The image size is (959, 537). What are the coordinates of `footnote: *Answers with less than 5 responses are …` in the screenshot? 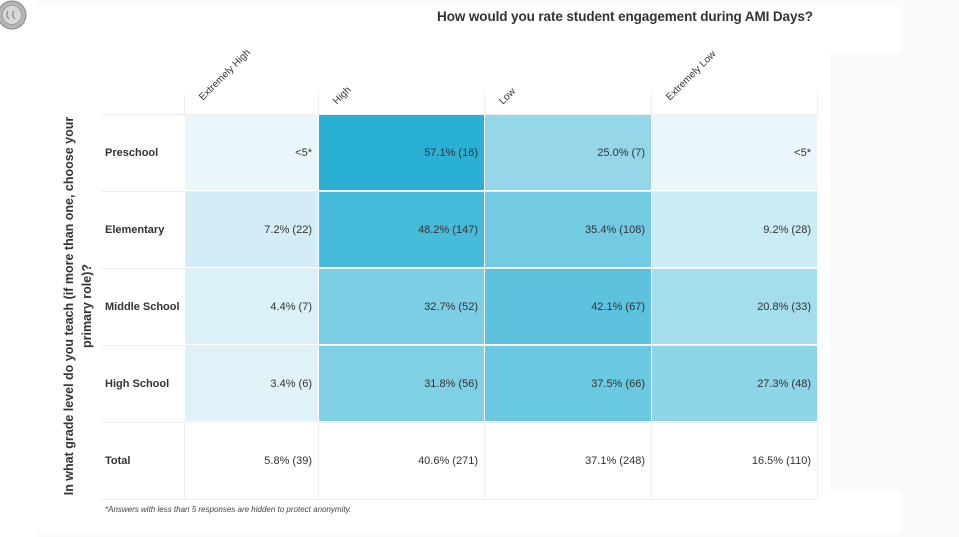 It's located at (228, 509).